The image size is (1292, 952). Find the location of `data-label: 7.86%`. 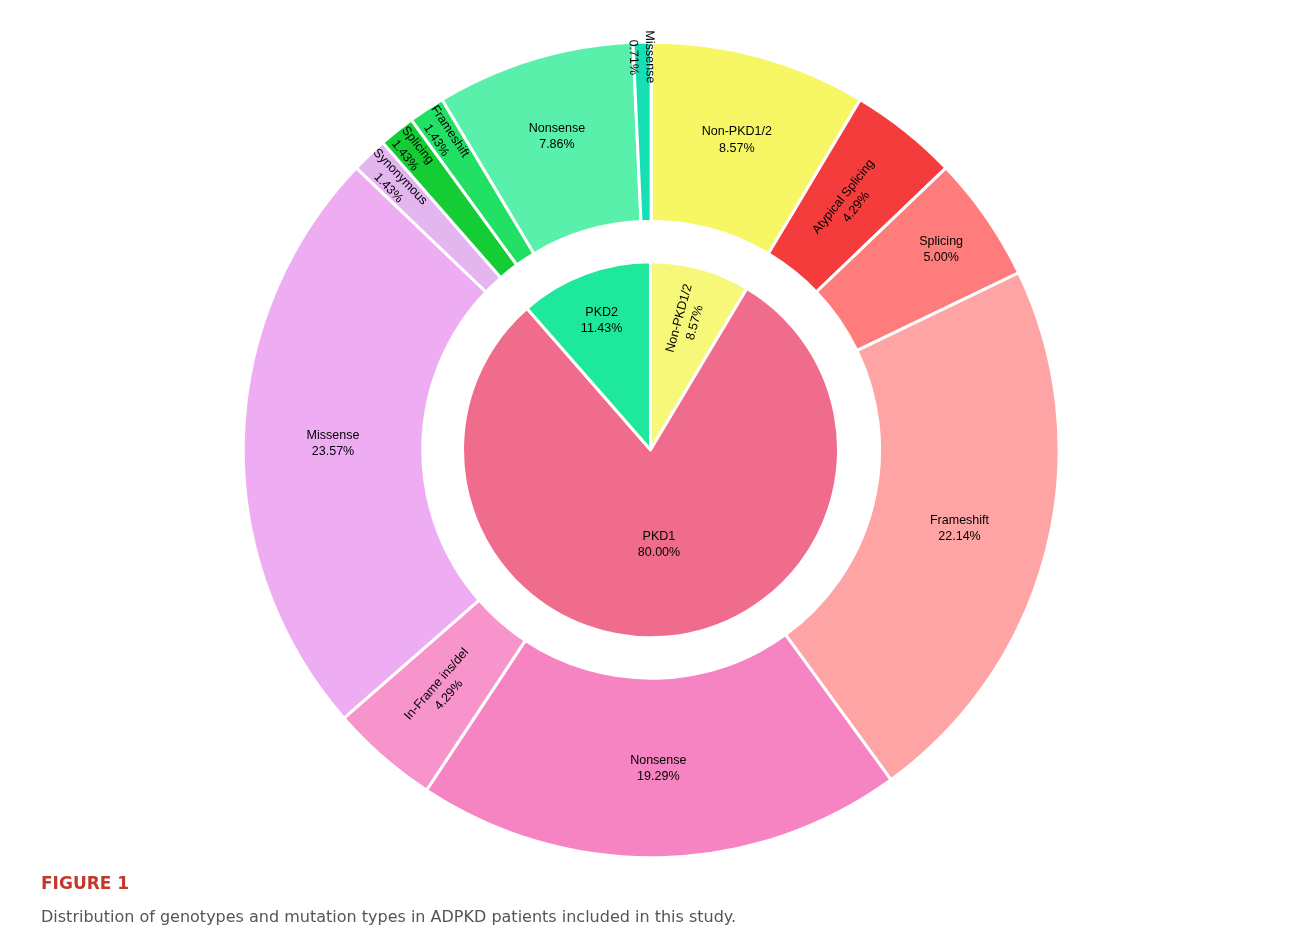

data-label: 7.86% is located at coordinates (557, 144).